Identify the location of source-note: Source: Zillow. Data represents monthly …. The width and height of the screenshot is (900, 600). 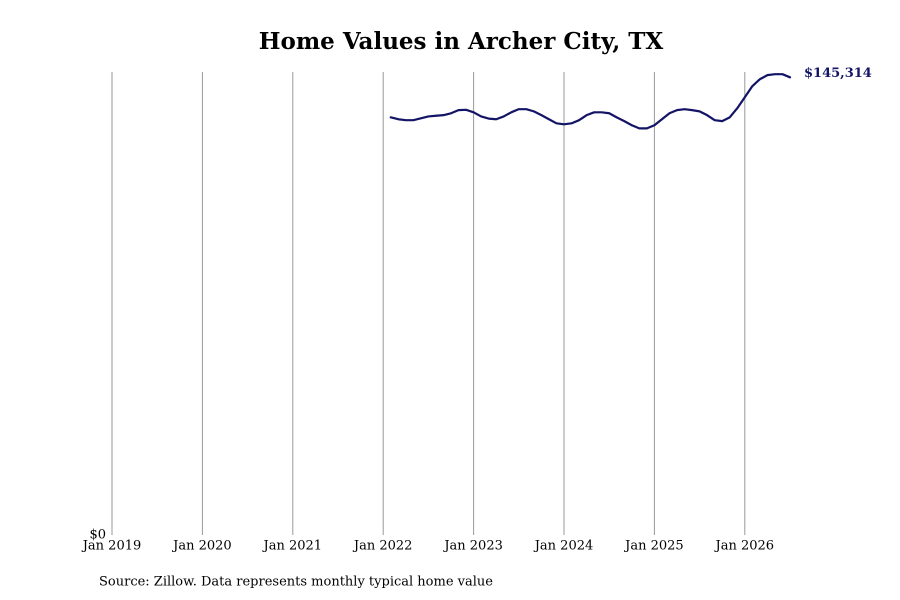
(296, 582).